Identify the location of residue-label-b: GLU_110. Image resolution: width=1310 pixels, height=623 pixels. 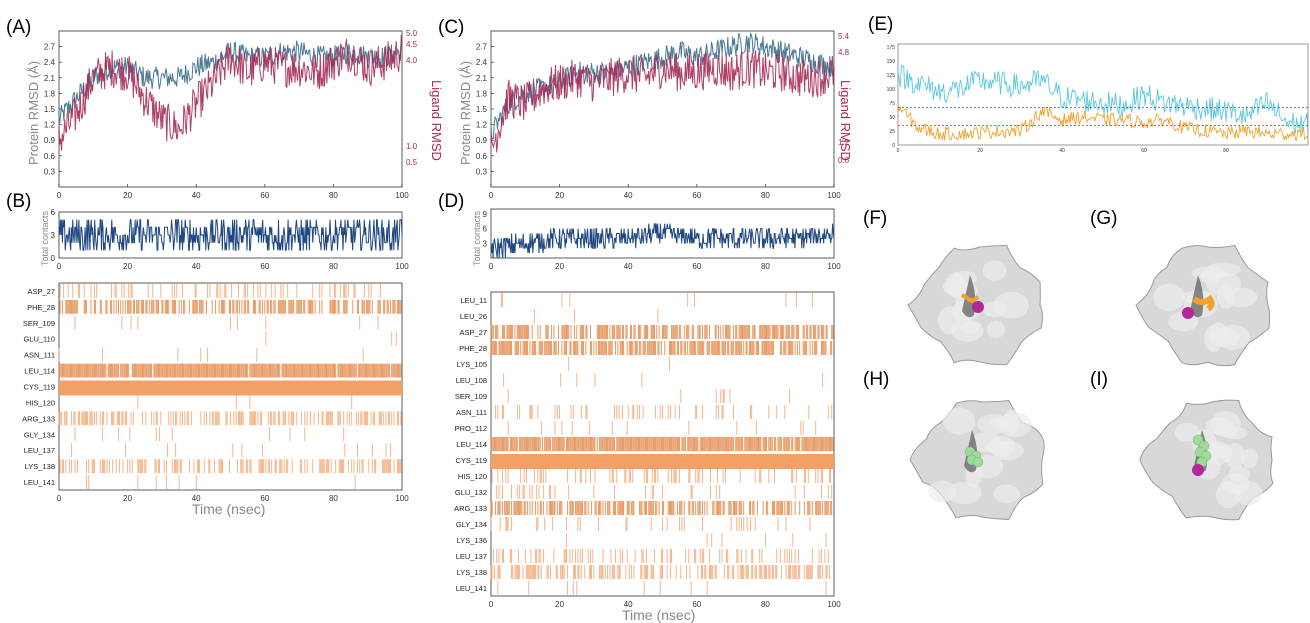
(39, 339).